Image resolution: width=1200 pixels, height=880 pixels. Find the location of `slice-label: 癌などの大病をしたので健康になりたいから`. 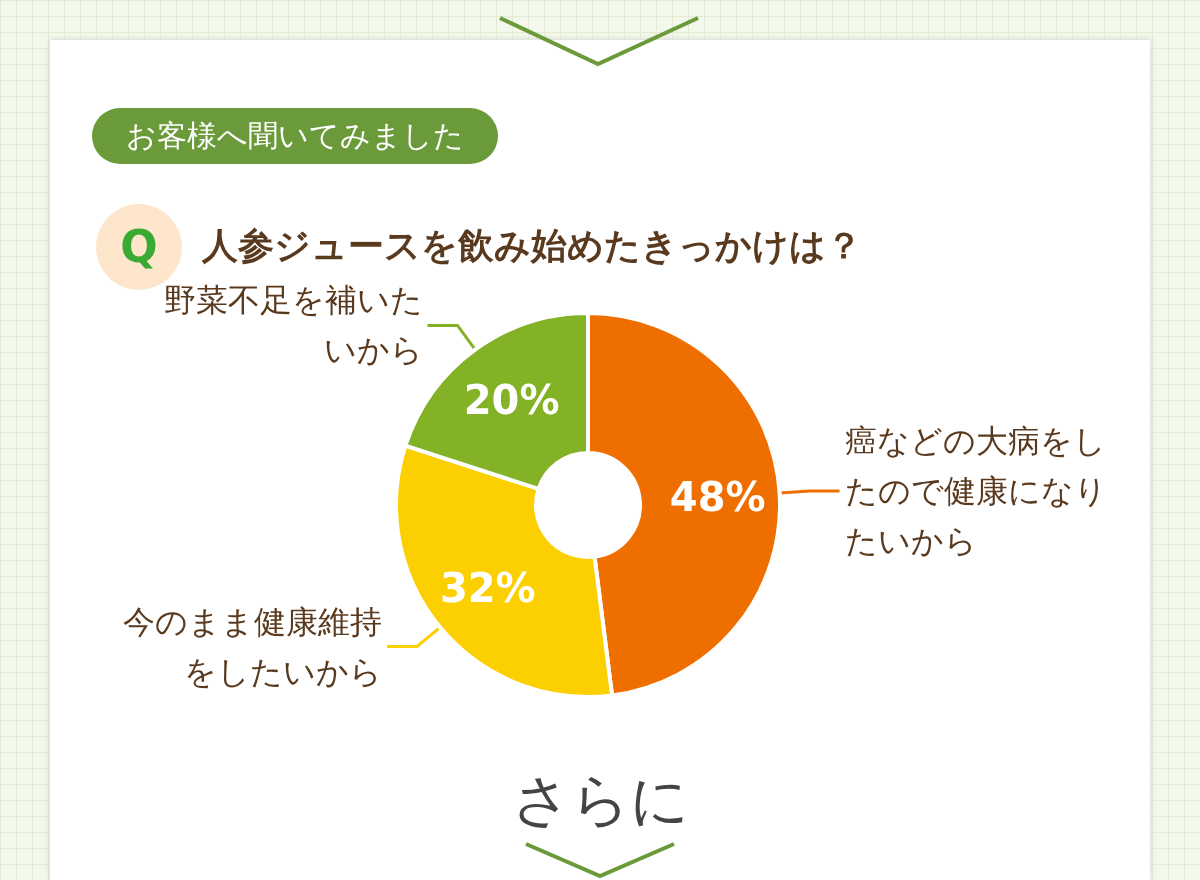

slice-label: 癌などの大病をしたので健康になりたいから is located at coordinates (975, 491).